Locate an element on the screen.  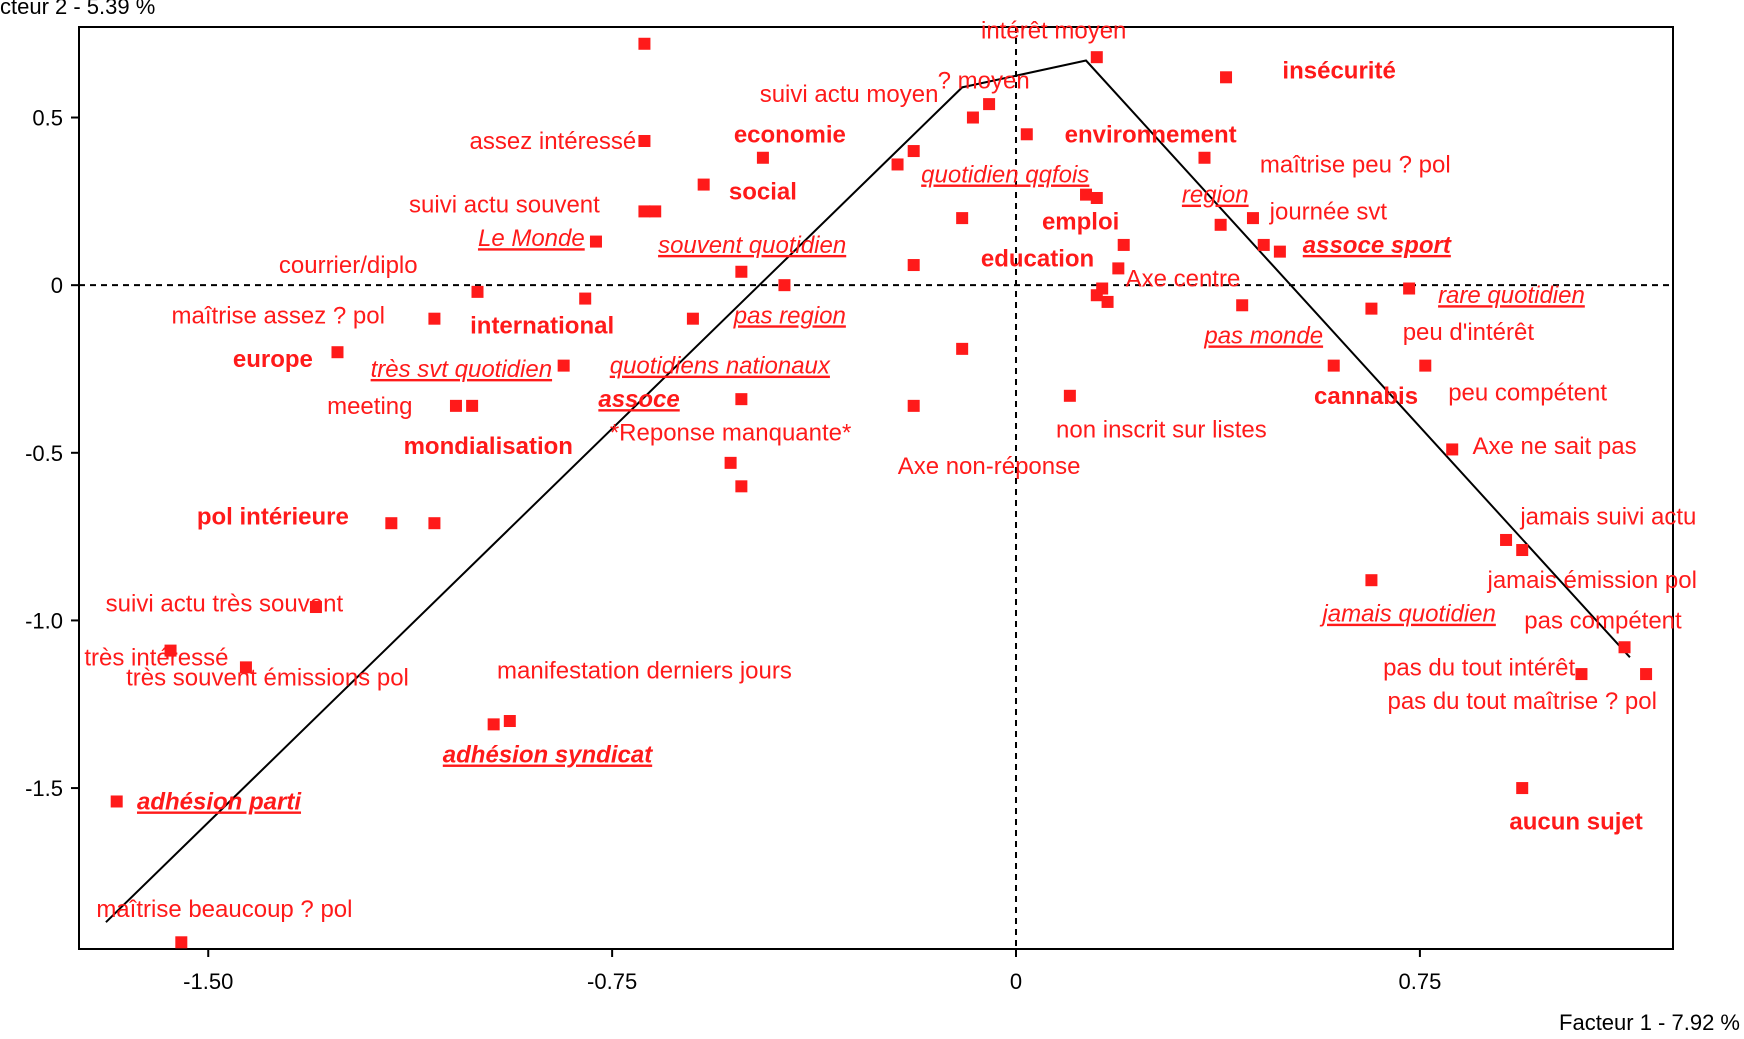
point-label: education is located at coordinates (1037, 258).